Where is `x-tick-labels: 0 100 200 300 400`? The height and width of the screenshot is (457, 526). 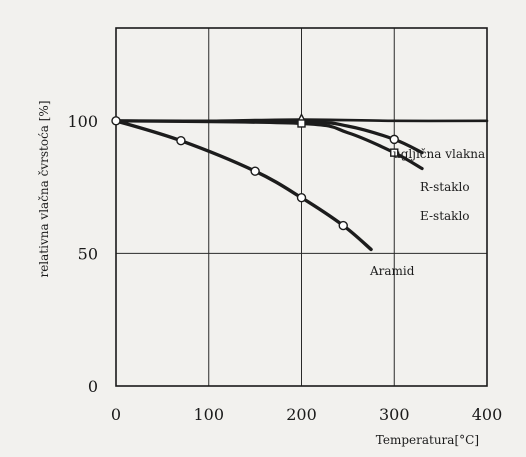
x-tick-labels: 0 100 200 300 400 is located at coordinates (306, 414).